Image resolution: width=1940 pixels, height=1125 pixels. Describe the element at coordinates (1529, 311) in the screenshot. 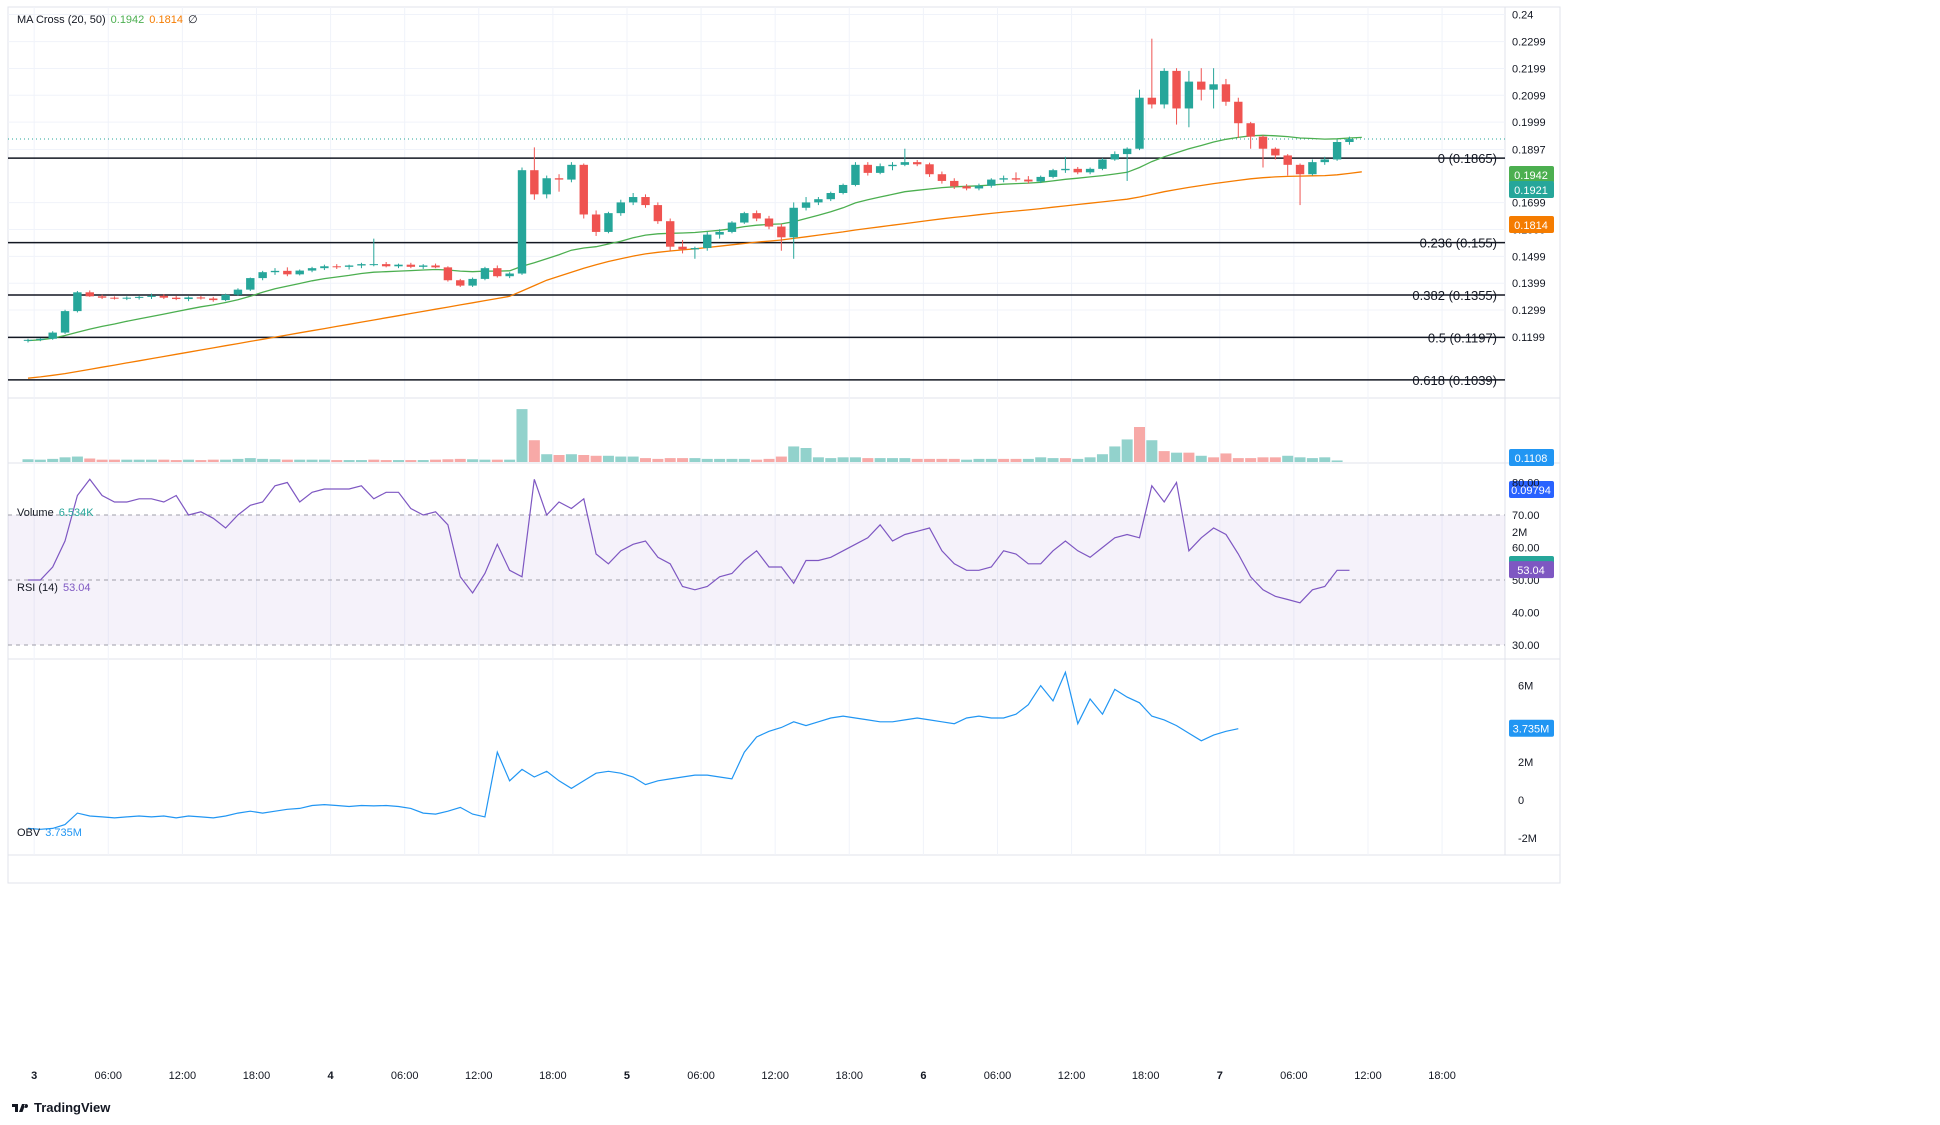

I see `price-tick-label: 0.1299` at that location.